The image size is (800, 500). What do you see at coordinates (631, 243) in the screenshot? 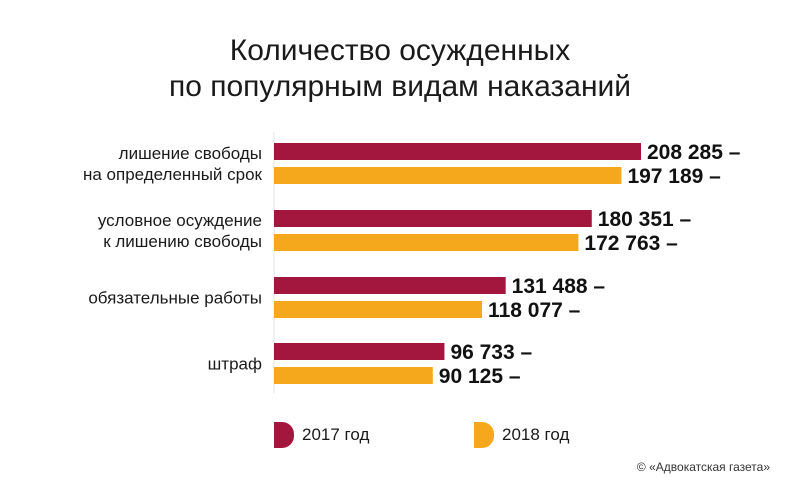
I see `value-label-1-series-1: 172 763 –` at bounding box center [631, 243].